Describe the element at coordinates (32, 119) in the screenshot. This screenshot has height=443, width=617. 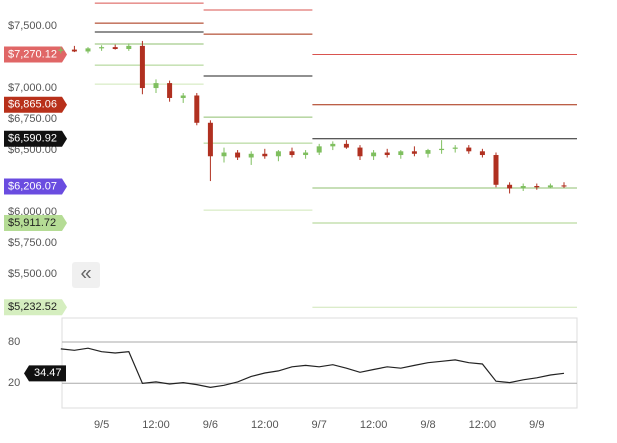
I see `y-tick-label: $6,750.00` at that location.